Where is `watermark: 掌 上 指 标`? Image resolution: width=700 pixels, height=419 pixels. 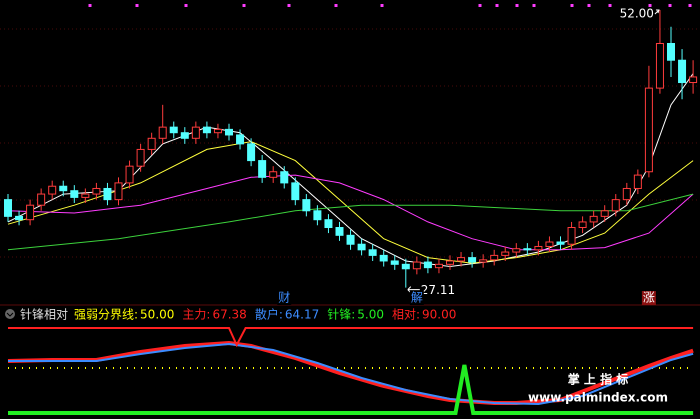
watermark: 掌 上 指 标 is located at coordinates (598, 379).